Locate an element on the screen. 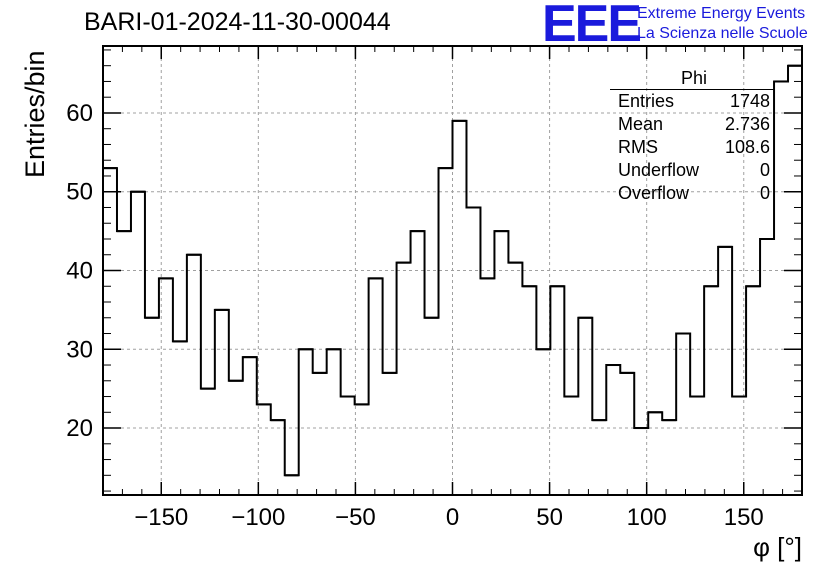  y-tick-label: 60 is located at coordinates (79, 113).